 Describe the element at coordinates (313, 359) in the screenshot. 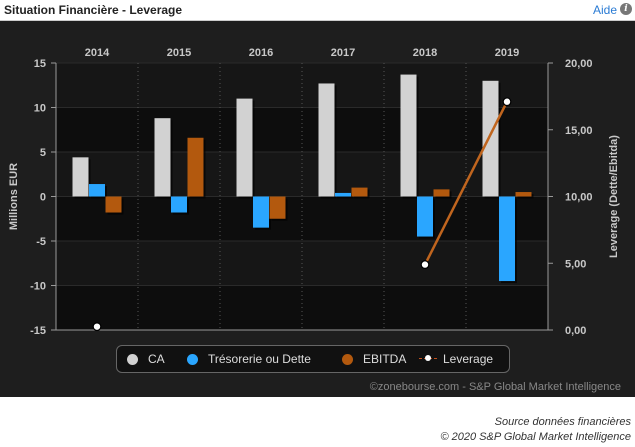

I see `legend: CA Trésorerie ou Dette EBITDA Leverage` at that location.